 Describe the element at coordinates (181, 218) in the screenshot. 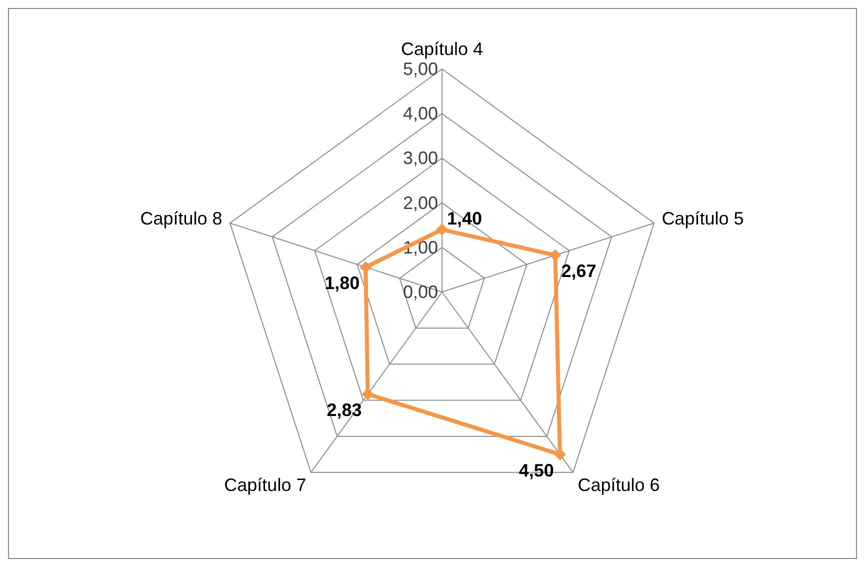

I see `spoke-label: Capítulo 8` at that location.